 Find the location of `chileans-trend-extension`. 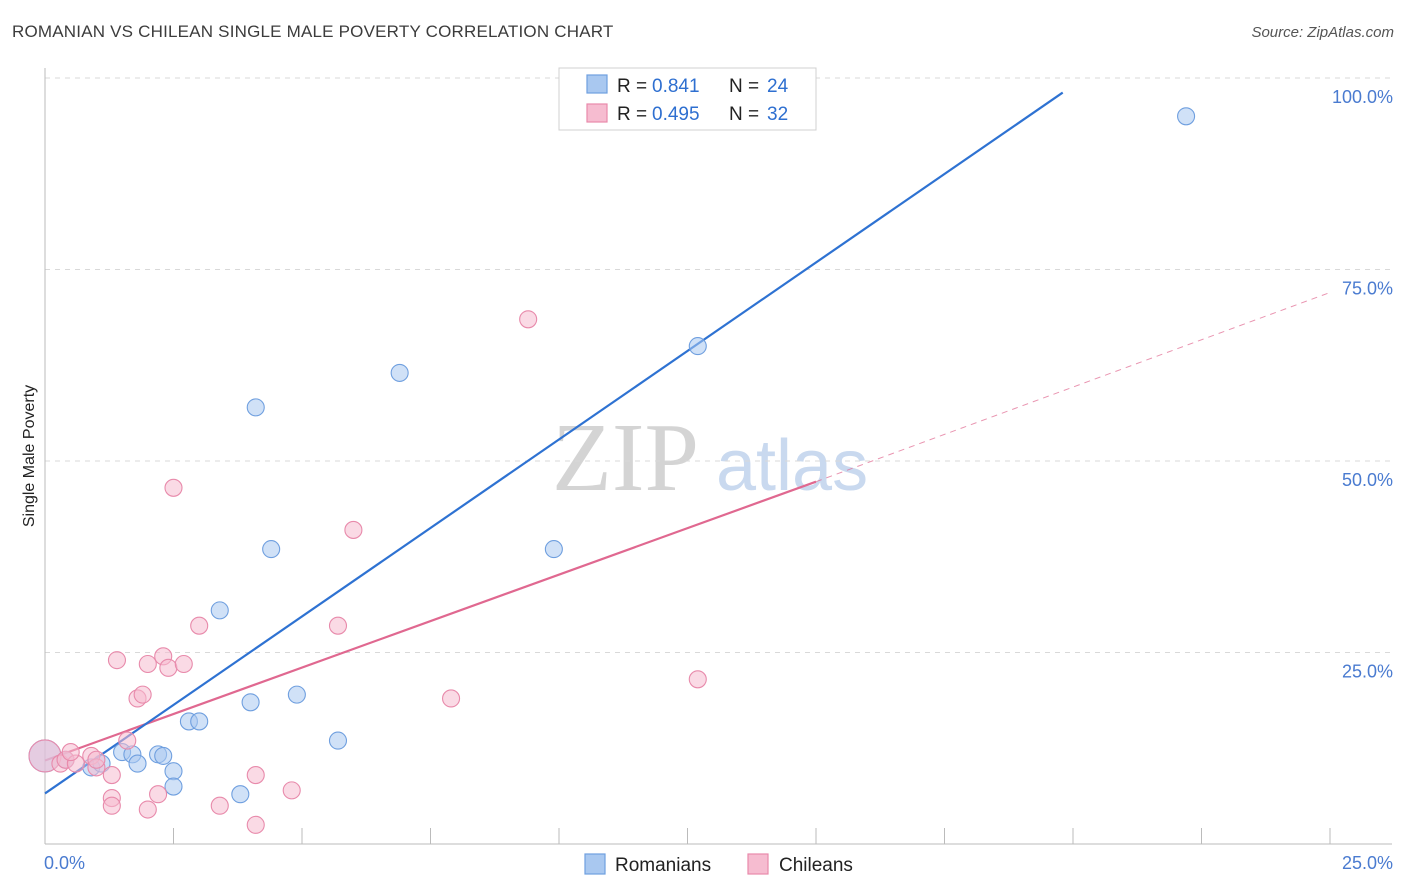

chileans-trend-extension is located at coordinates (1073, 387).